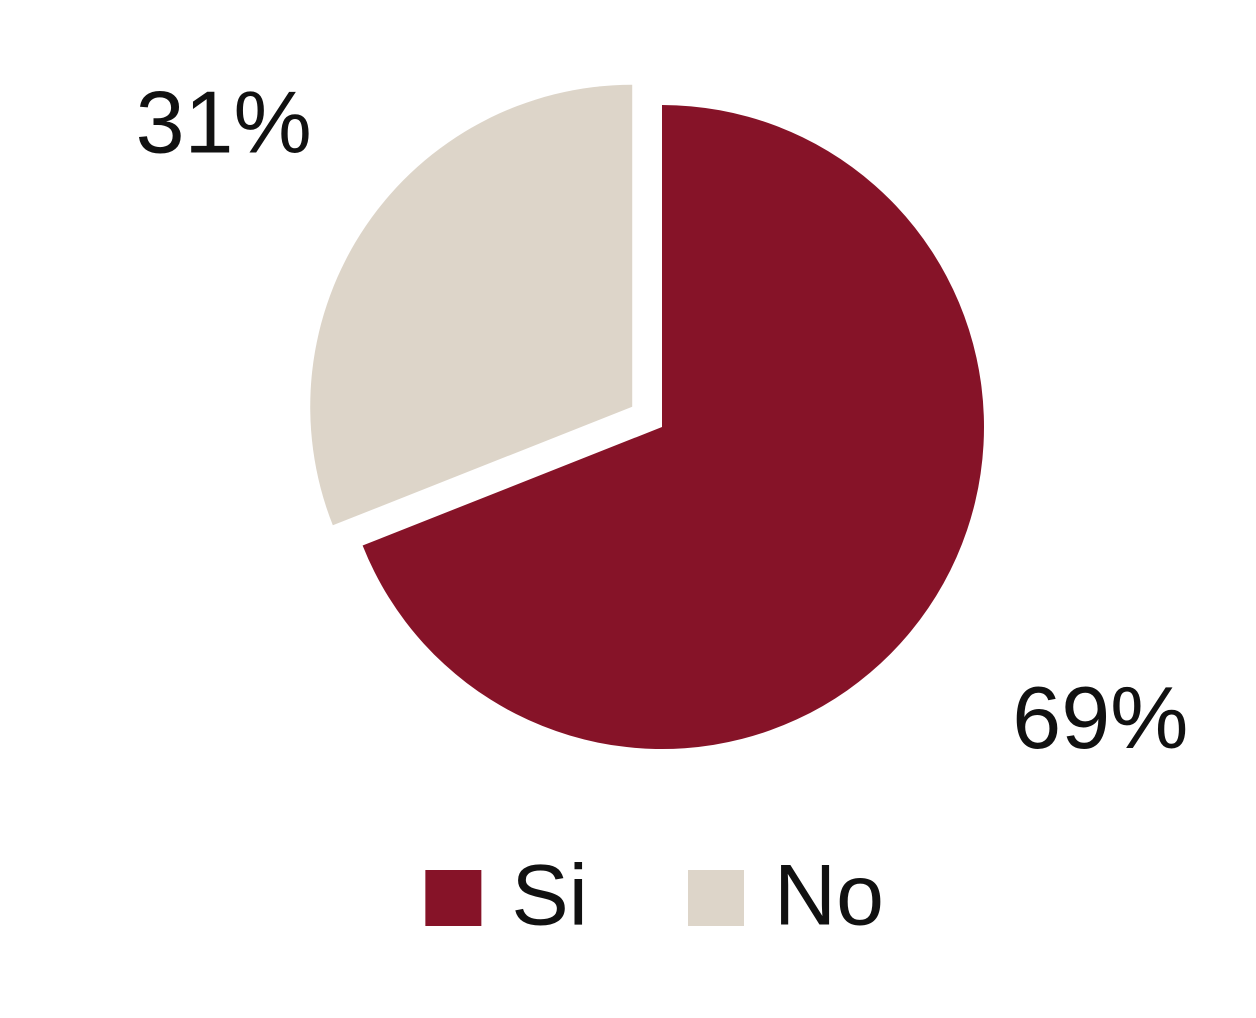 This screenshot has height=1018, width=1256. Describe the element at coordinates (1100, 717) in the screenshot. I see `data-label: 69%` at that location.